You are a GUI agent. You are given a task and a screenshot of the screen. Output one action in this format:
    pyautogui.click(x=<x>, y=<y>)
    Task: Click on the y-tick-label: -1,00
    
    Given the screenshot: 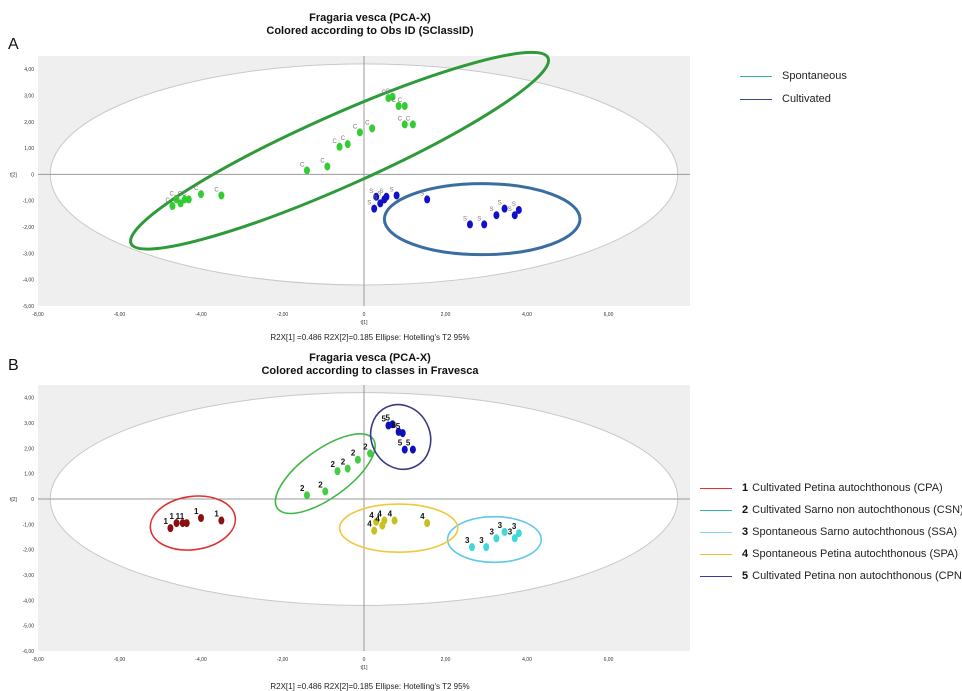 What is the action you would take?
    pyautogui.click(x=29, y=525)
    